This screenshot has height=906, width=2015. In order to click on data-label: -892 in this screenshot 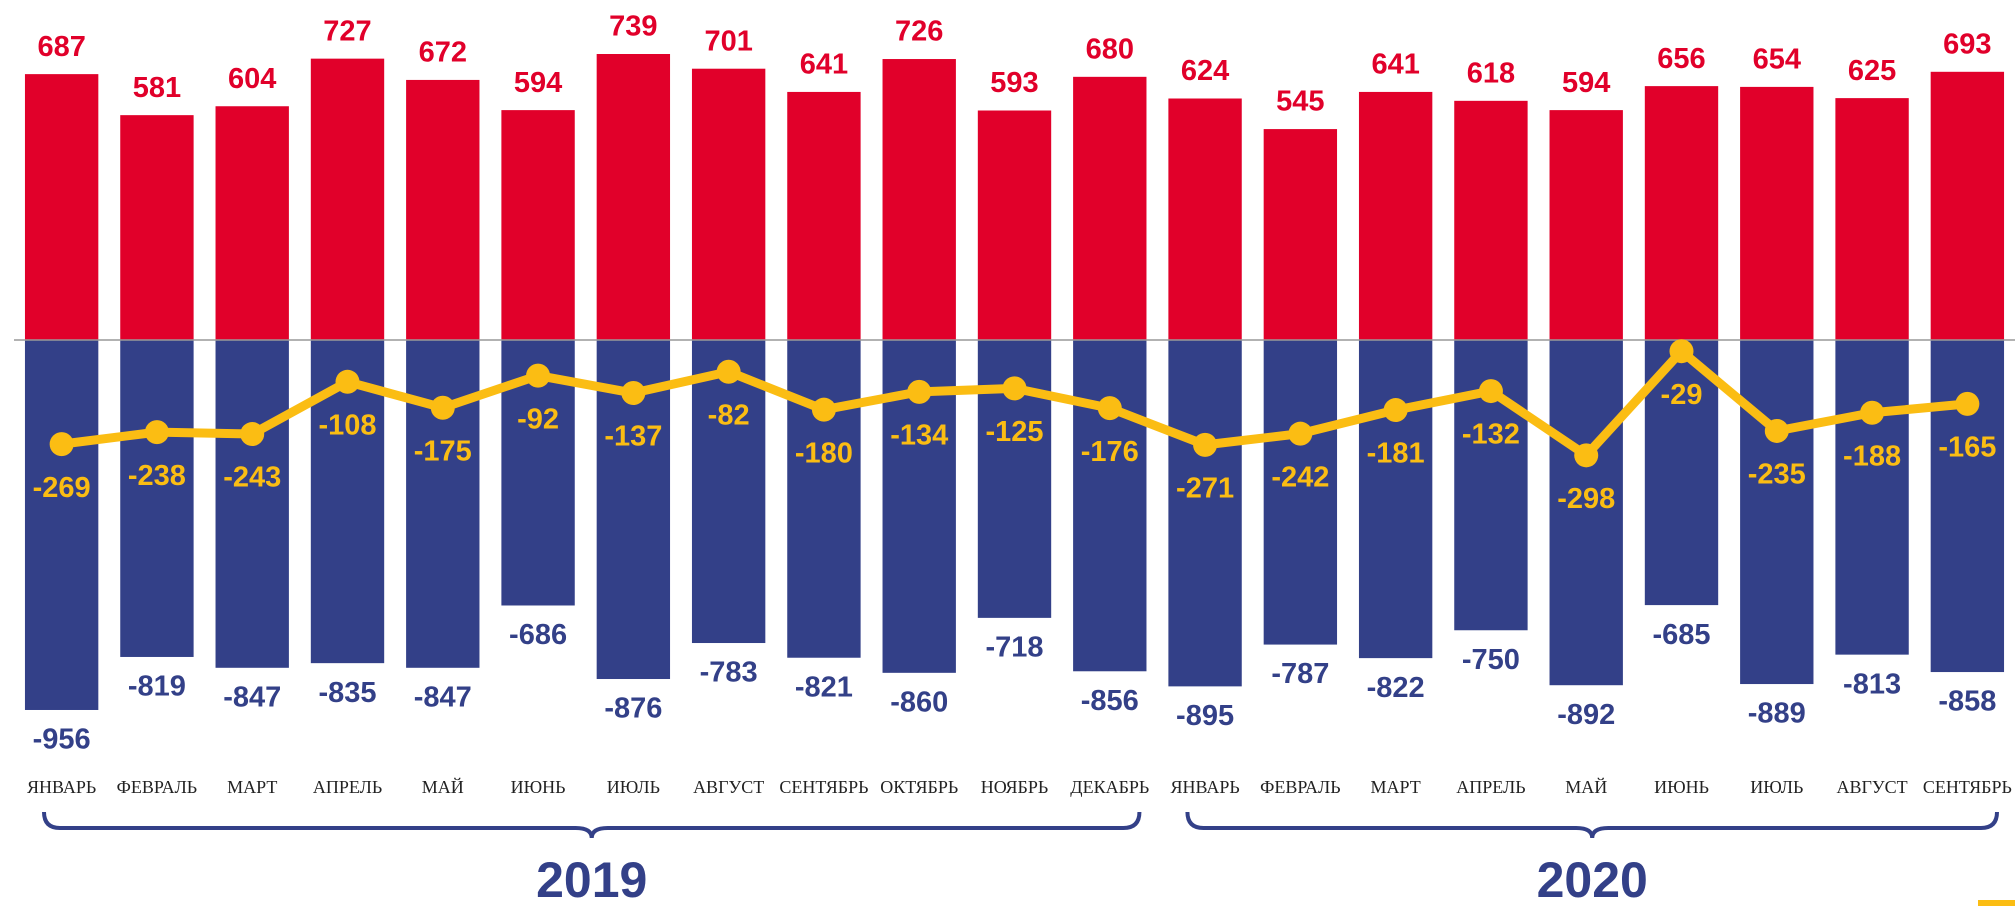, I will do `click(1586, 715)`.